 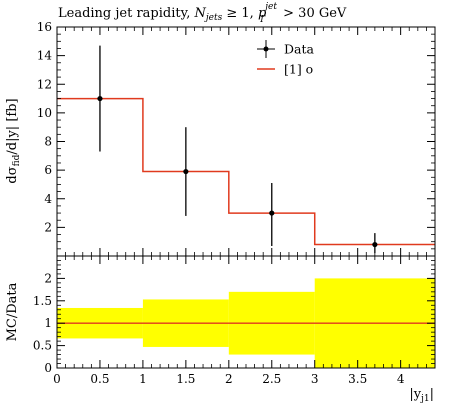 I want to click on legend-data-label: Data, so click(x=299, y=49).